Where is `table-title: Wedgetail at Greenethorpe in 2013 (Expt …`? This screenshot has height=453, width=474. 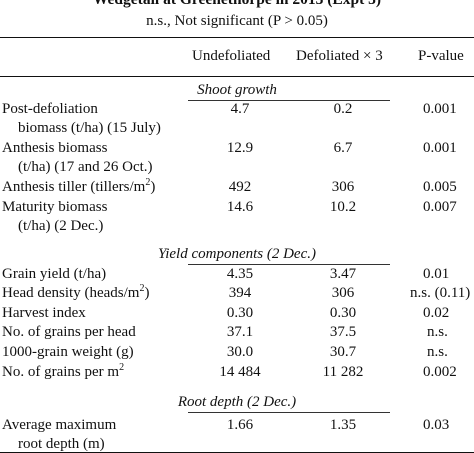
table-title: Wedgetail at Greenethorpe in 2013 (Expt … is located at coordinates (237, 4).